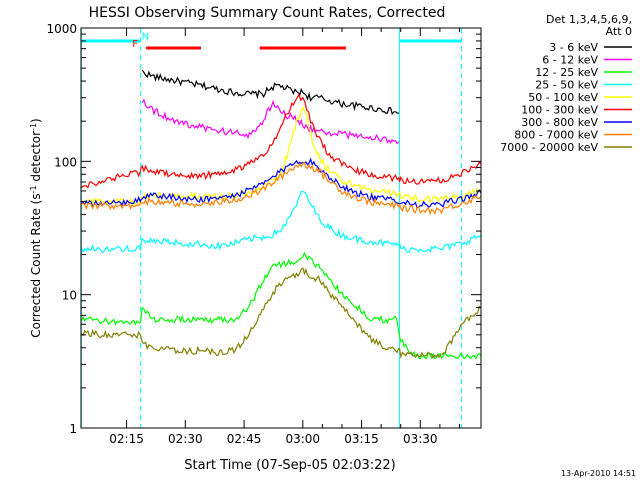 This screenshot has height=485, width=640. Describe the element at coordinates (36, 120) in the screenshot. I see `y-axis-label-part-4: )` at that location.